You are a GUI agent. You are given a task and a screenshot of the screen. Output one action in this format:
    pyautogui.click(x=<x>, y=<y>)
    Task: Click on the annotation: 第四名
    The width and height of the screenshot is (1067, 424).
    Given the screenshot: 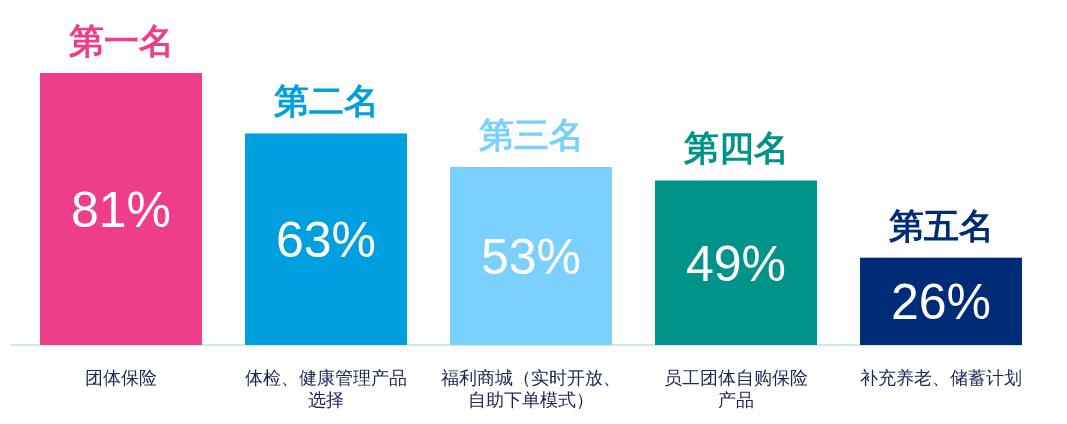 What is the action you would take?
    pyautogui.click(x=736, y=148)
    